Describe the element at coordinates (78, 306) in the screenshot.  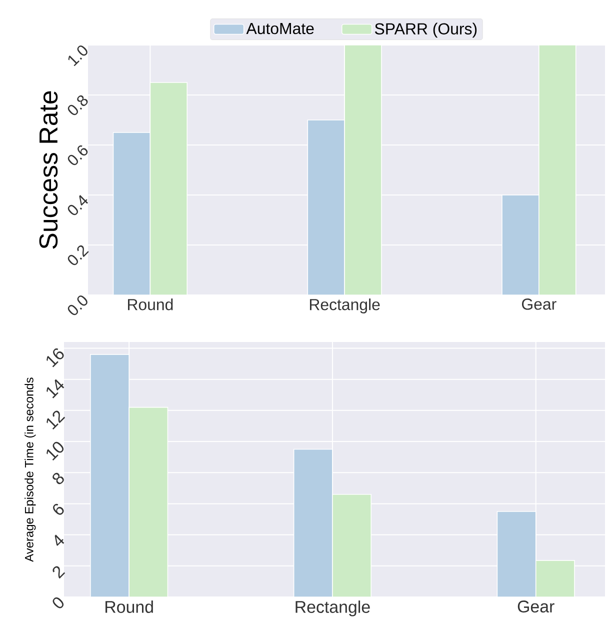
I see `y-tick-label: 0.0` at that location.